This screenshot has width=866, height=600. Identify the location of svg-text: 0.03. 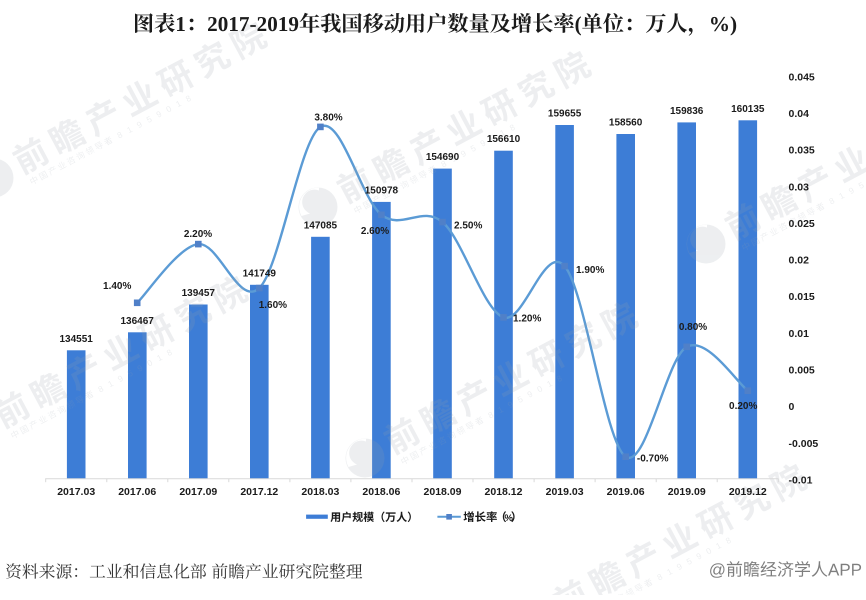
(799, 187).